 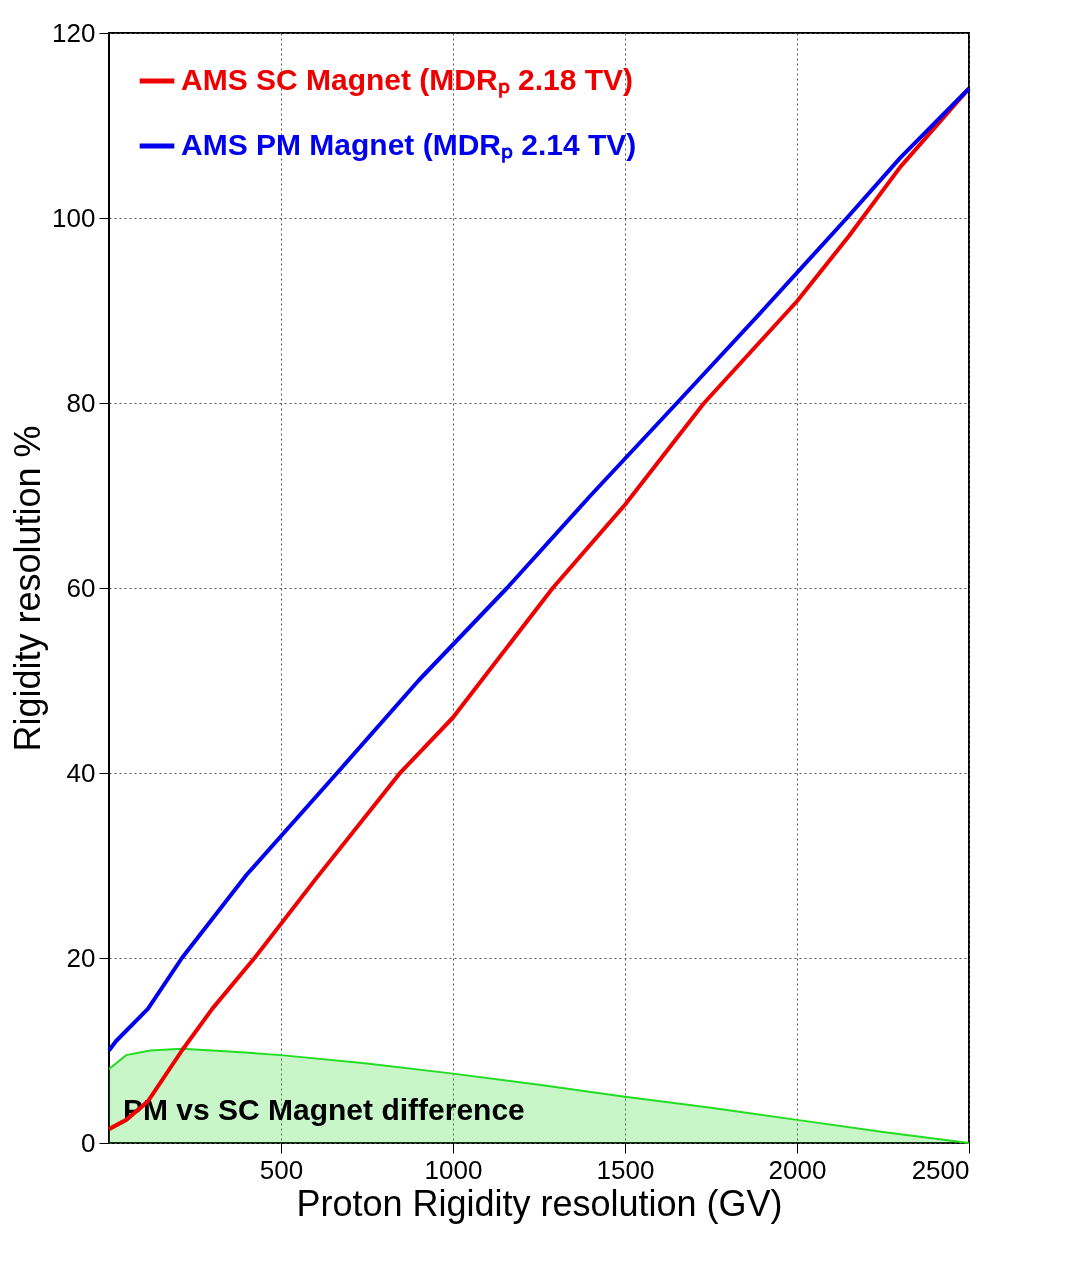 What do you see at coordinates (81, 402) in the screenshot?
I see `y-tick-label: 80` at bounding box center [81, 402].